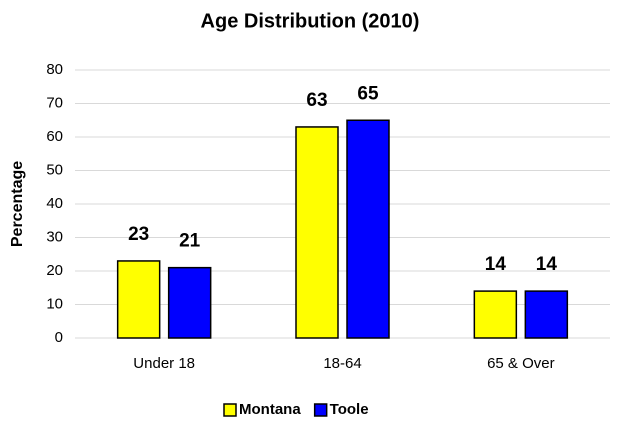 Image resolution: width=618 pixels, height=426 pixels. Describe the element at coordinates (54, 203) in the screenshot. I see `y-tick-label: 40` at that location.